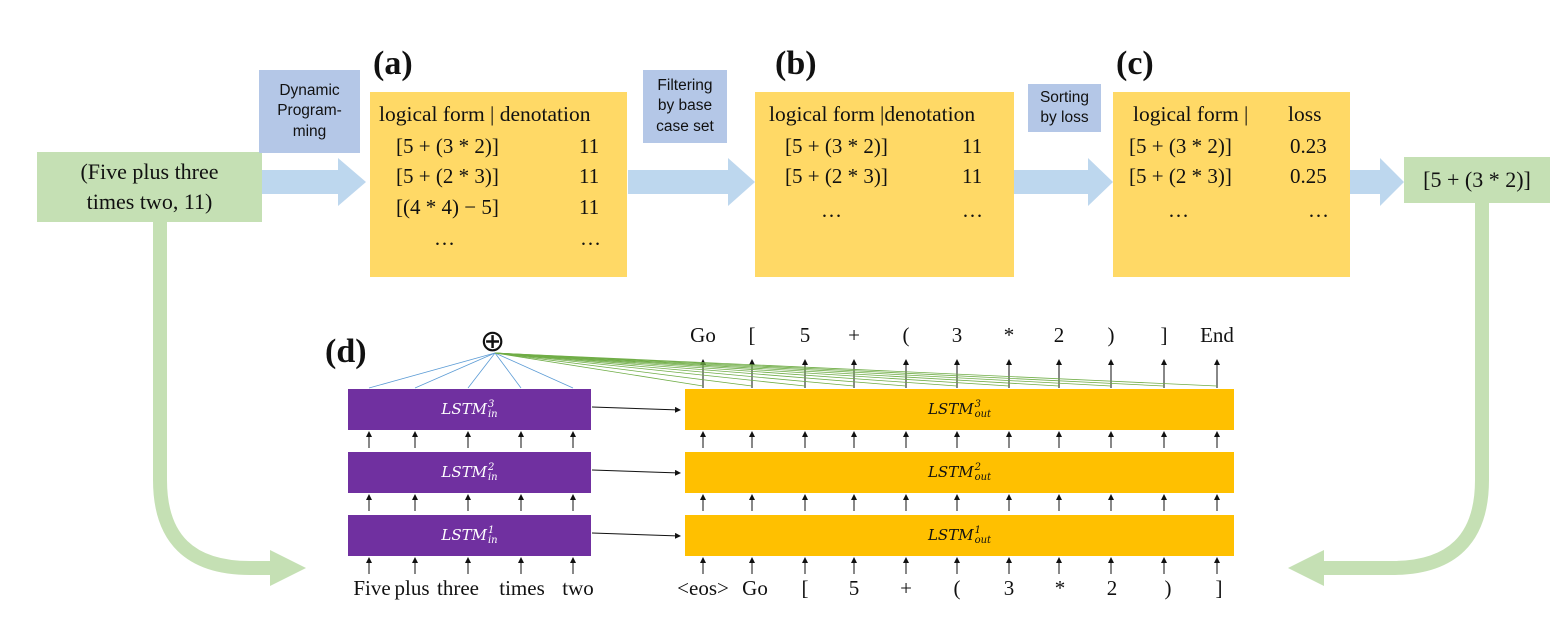 This screenshot has width=1567, height=638. Describe the element at coordinates (1377, 182) in the screenshot. I see `arrow-c-to-output` at that location.